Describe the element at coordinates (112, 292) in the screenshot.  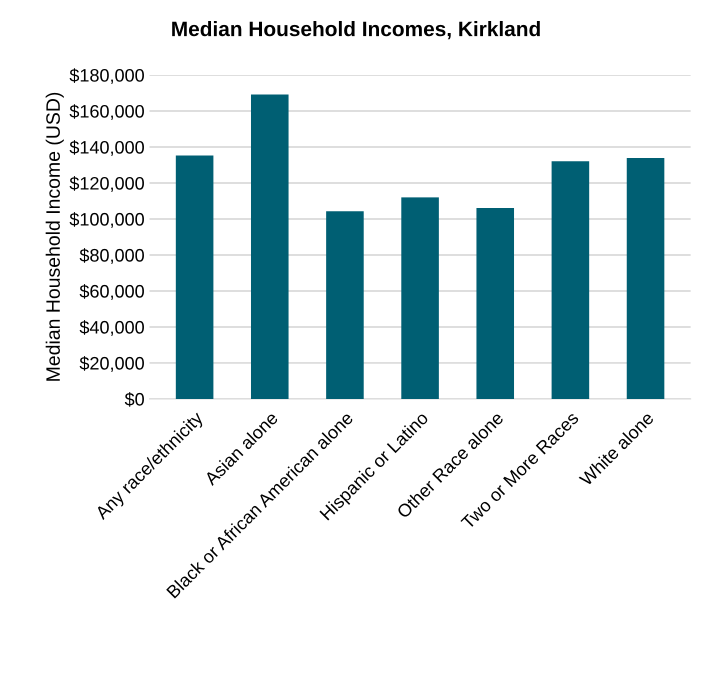
I see `y-tick-label: $60,000` at that location.